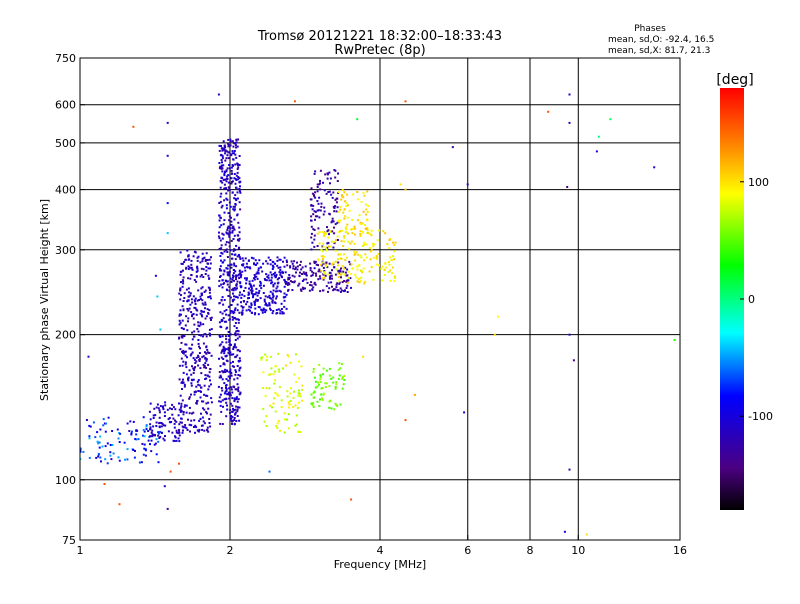 The width and height of the screenshot is (800, 604). What do you see at coordinates (44, 300) in the screenshot?
I see `y-axis-label: Stationary phase Virtual Height [km]` at bounding box center [44, 300].